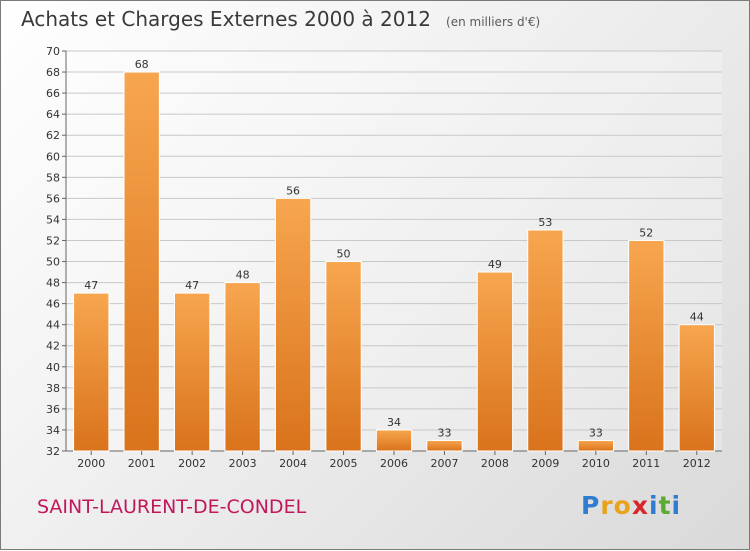 The height and width of the screenshot is (551, 750). I want to click on y-tick-label: 46, so click(53, 304).